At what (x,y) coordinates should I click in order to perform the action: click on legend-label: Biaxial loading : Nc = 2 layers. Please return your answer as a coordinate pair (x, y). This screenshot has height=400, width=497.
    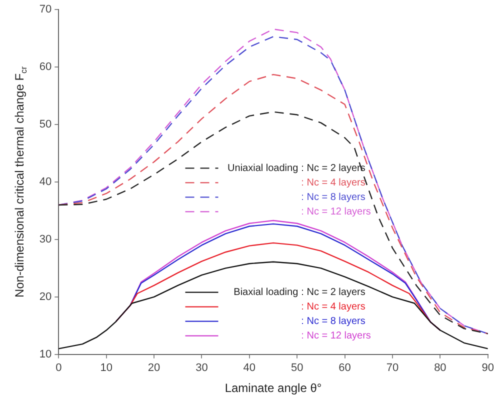
    Looking at the image, I should click on (300, 292).